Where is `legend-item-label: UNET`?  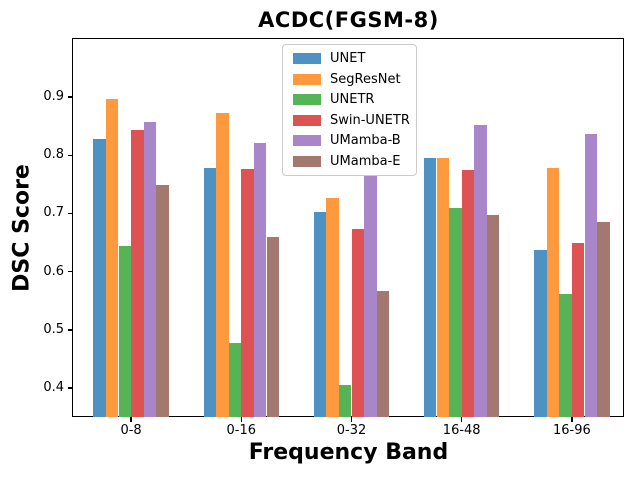 legend-item-label: UNET is located at coordinates (348, 59).